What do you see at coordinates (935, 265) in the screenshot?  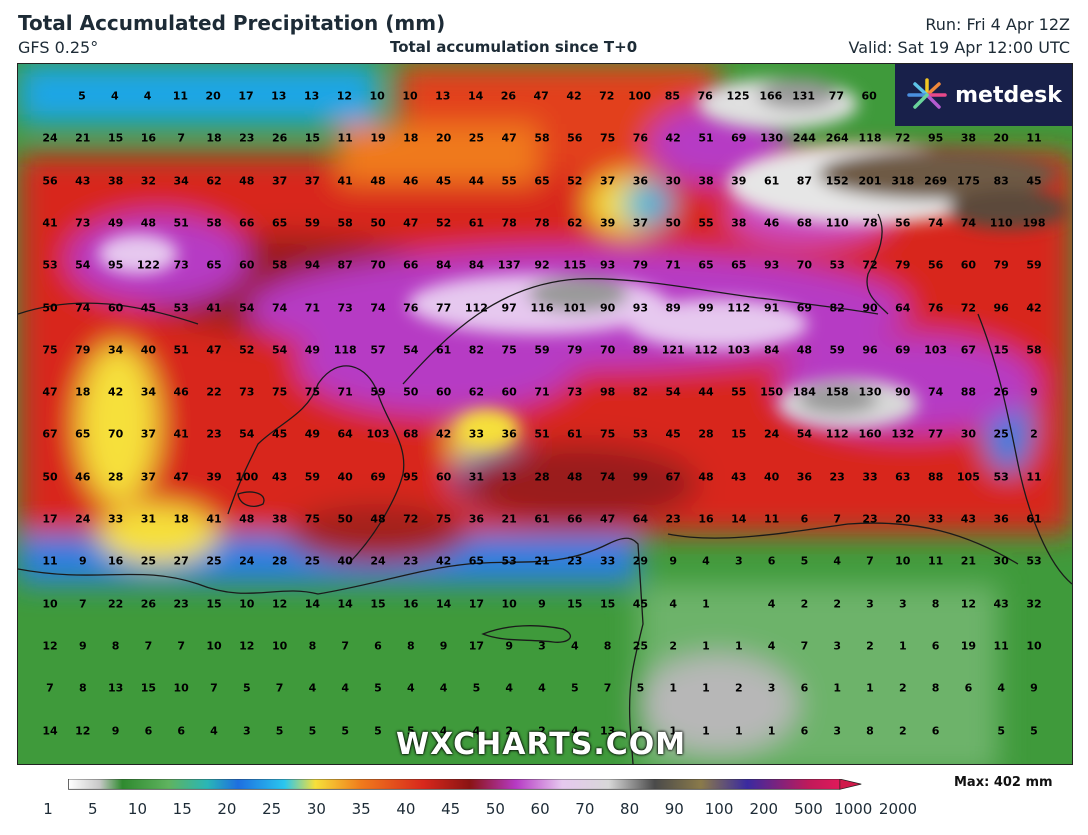 I see `grid-value: 56` at bounding box center [935, 265].